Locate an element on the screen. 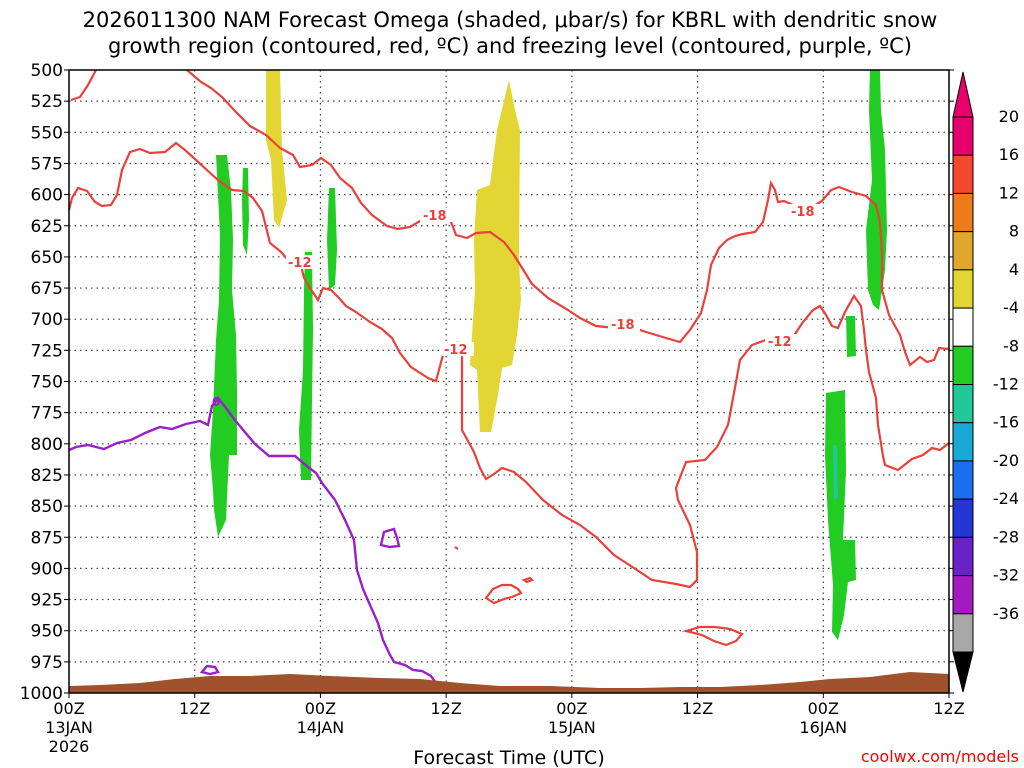 This screenshot has width=1024, height=768. colorbar-label: -36 is located at coordinates (1006, 613).